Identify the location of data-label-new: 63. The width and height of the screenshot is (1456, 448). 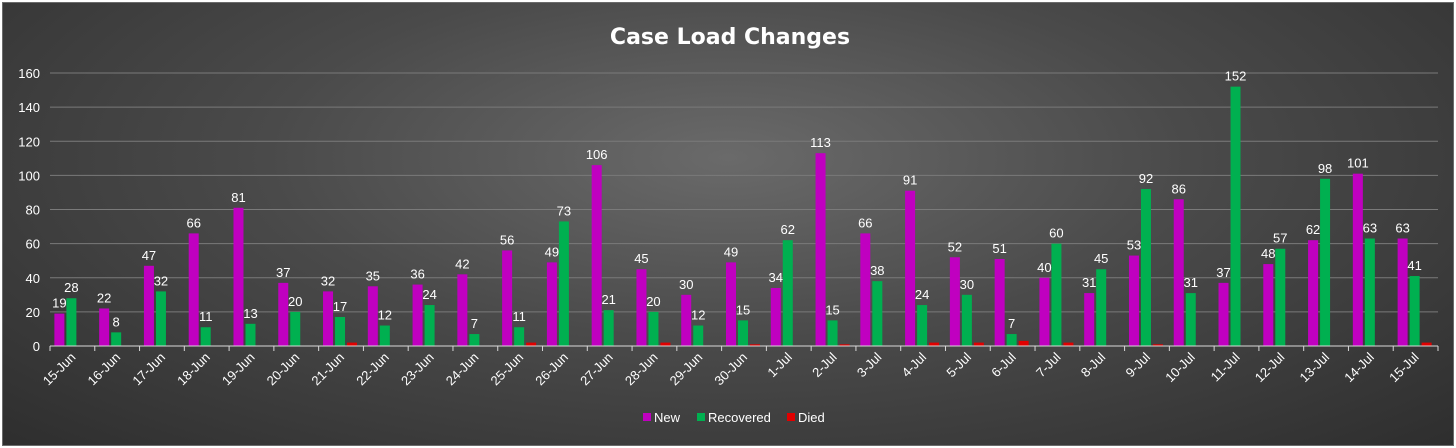
(1402, 228).